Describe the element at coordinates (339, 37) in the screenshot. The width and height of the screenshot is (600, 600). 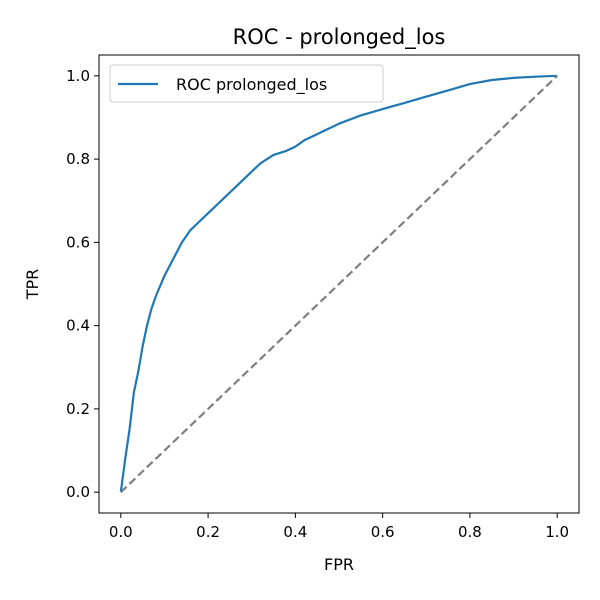
I see `chart-title: ROC - prolonged_los` at that location.